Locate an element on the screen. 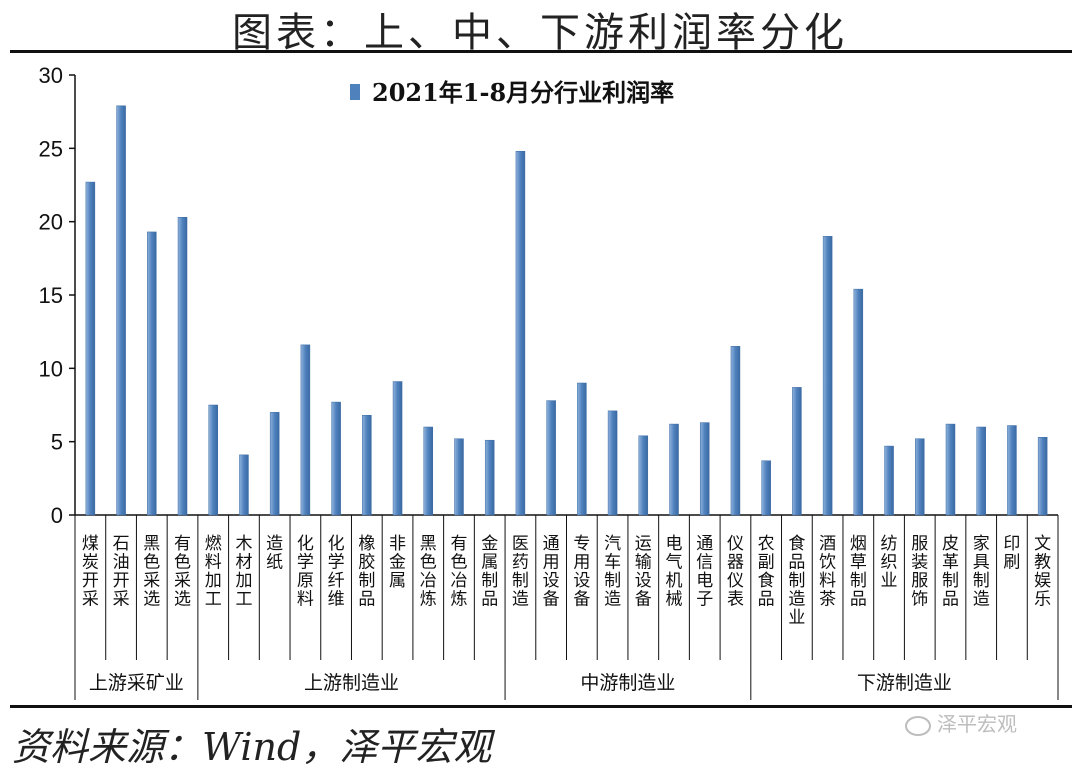 The height and width of the screenshot is (771, 1080). group-label: 下游制造业 is located at coordinates (904, 683).